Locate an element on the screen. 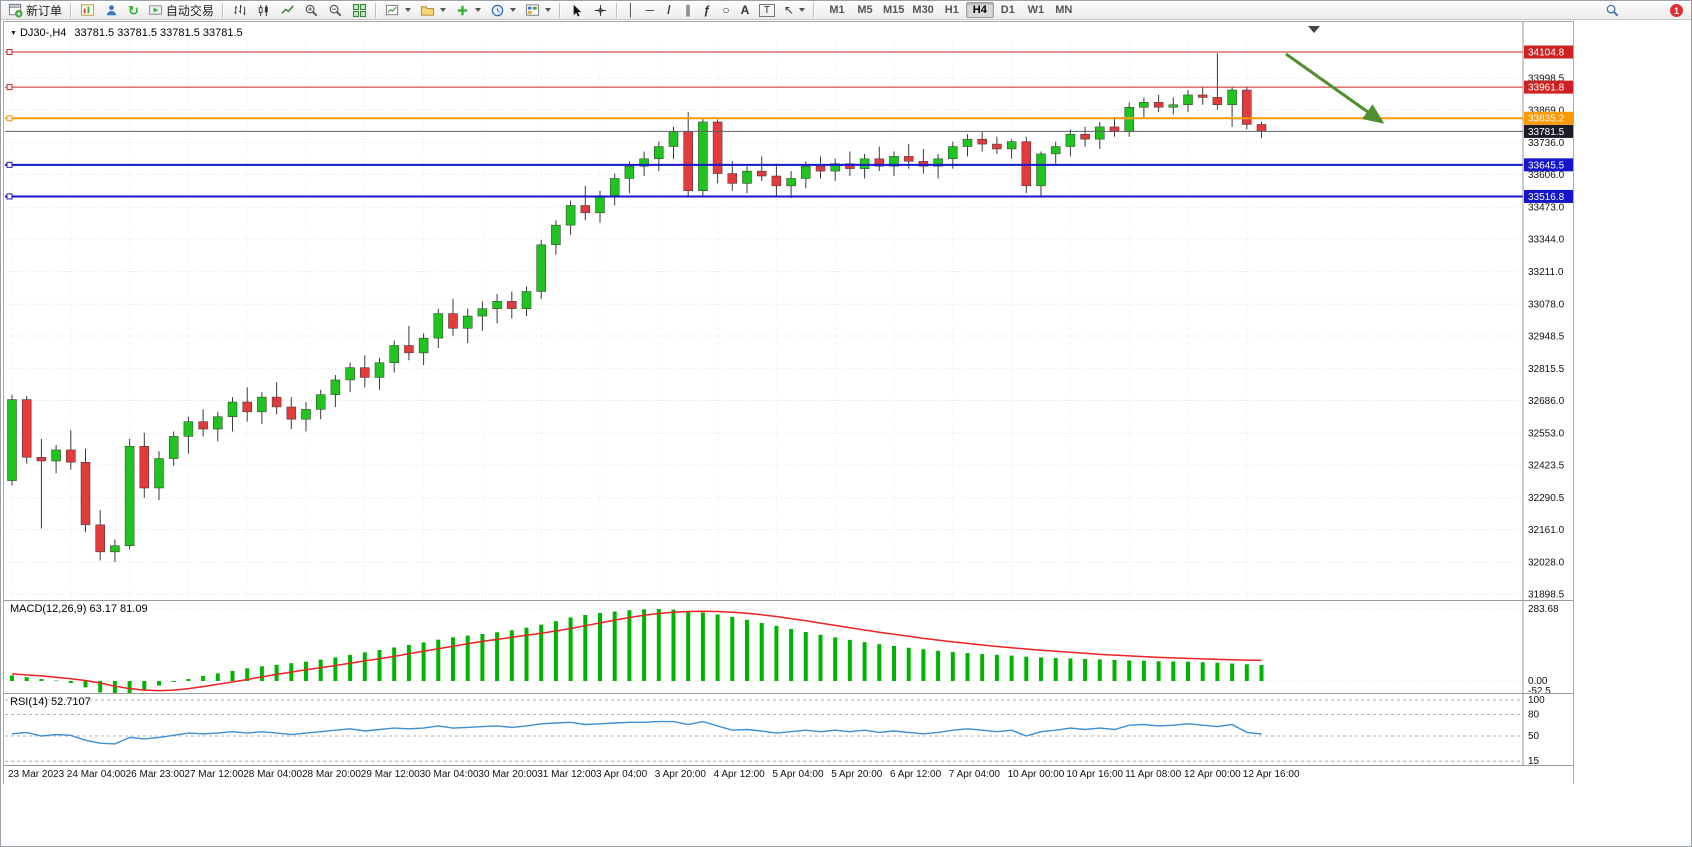 The width and height of the screenshot is (1692, 847). time-label: 10 Apr 16:00 is located at coordinates (1095, 774).